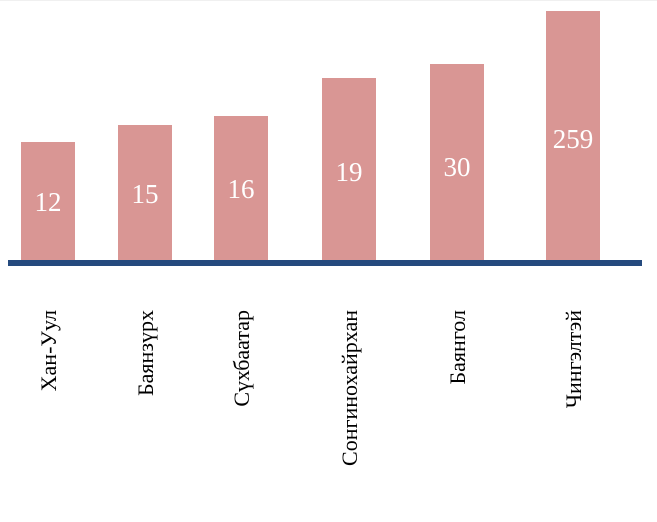 The height and width of the screenshot is (522, 657). I want to click on value-label-6: 259, so click(573, 139).